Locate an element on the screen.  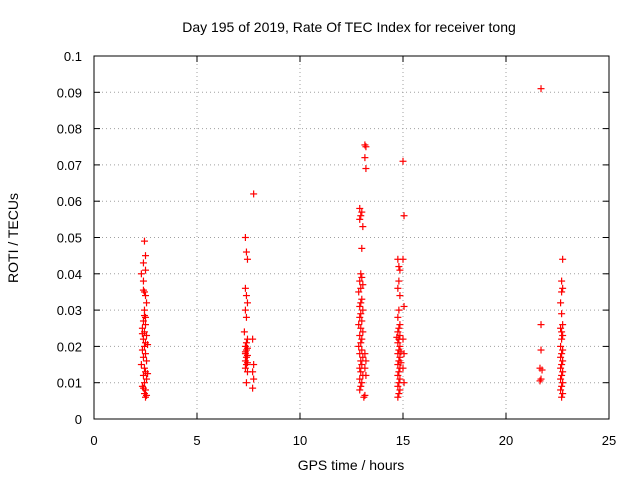
y-tick-label: 0.06 is located at coordinates (69, 201).